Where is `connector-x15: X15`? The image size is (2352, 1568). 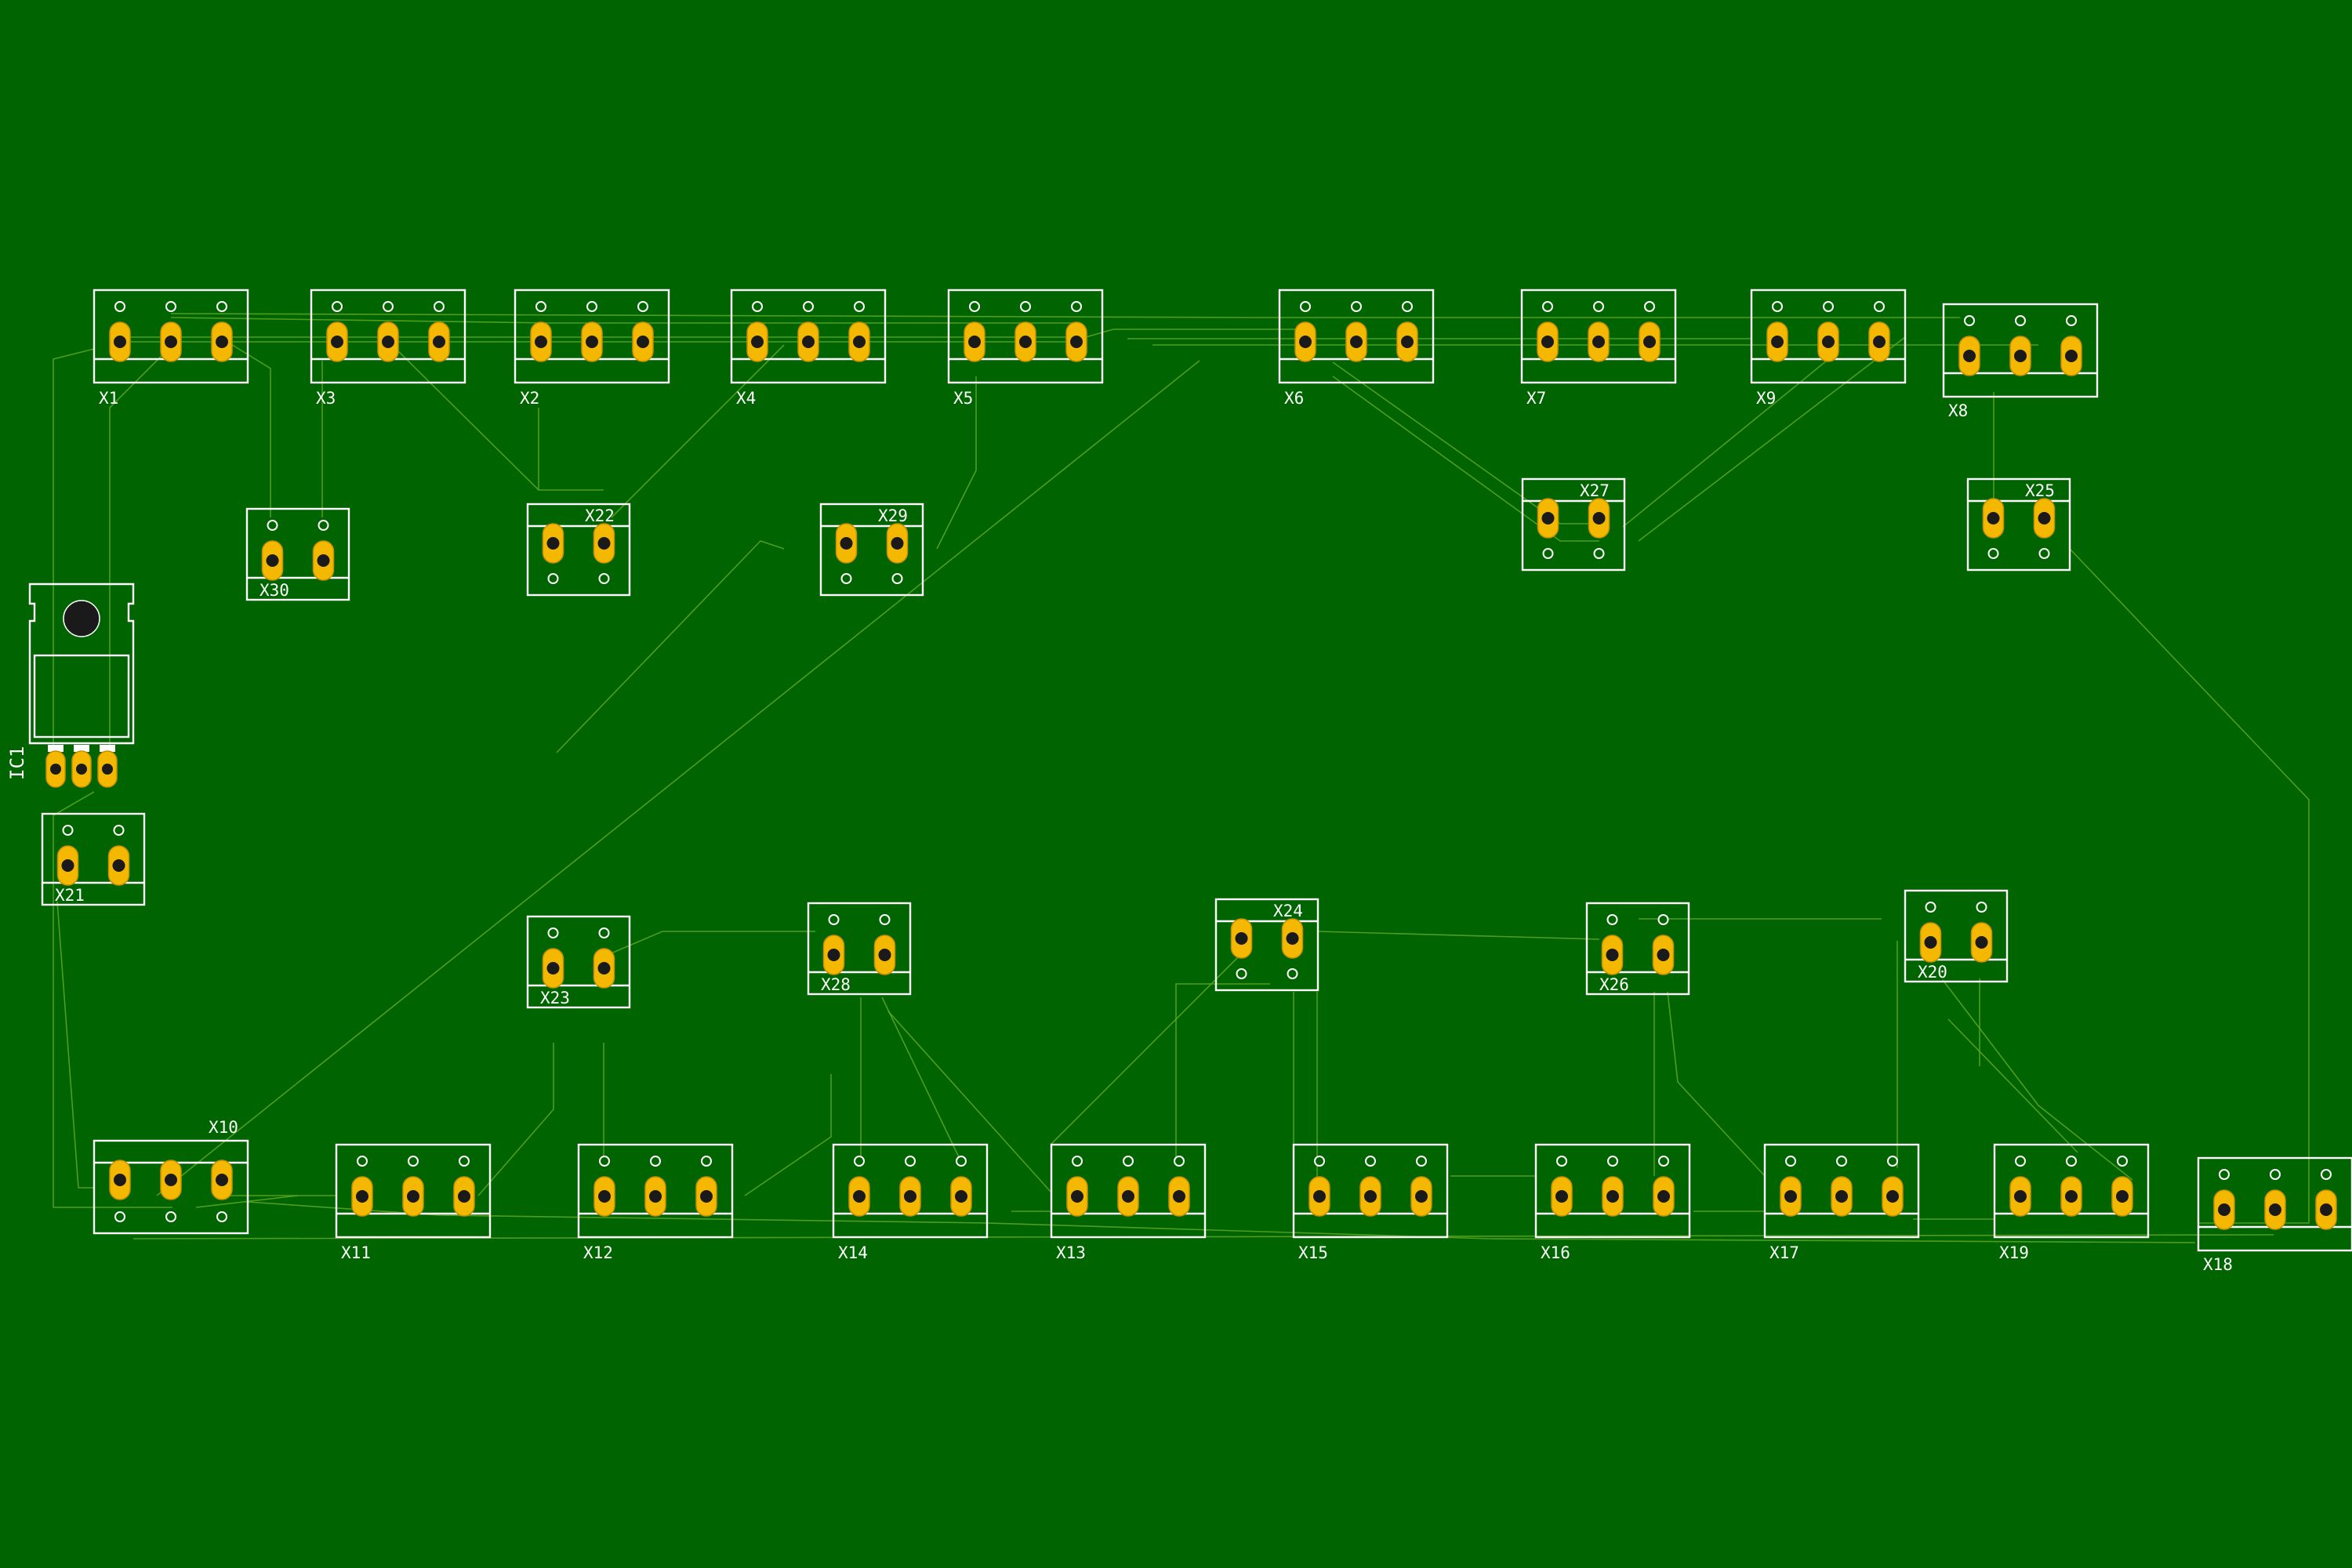
connector-x15: X15 is located at coordinates (1370, 1202).